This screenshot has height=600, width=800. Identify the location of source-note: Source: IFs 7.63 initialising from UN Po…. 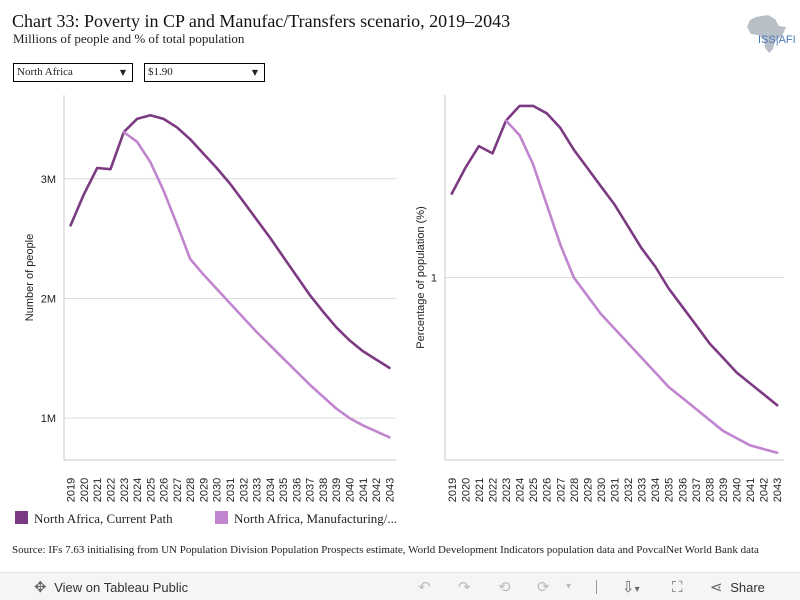
(385, 550).